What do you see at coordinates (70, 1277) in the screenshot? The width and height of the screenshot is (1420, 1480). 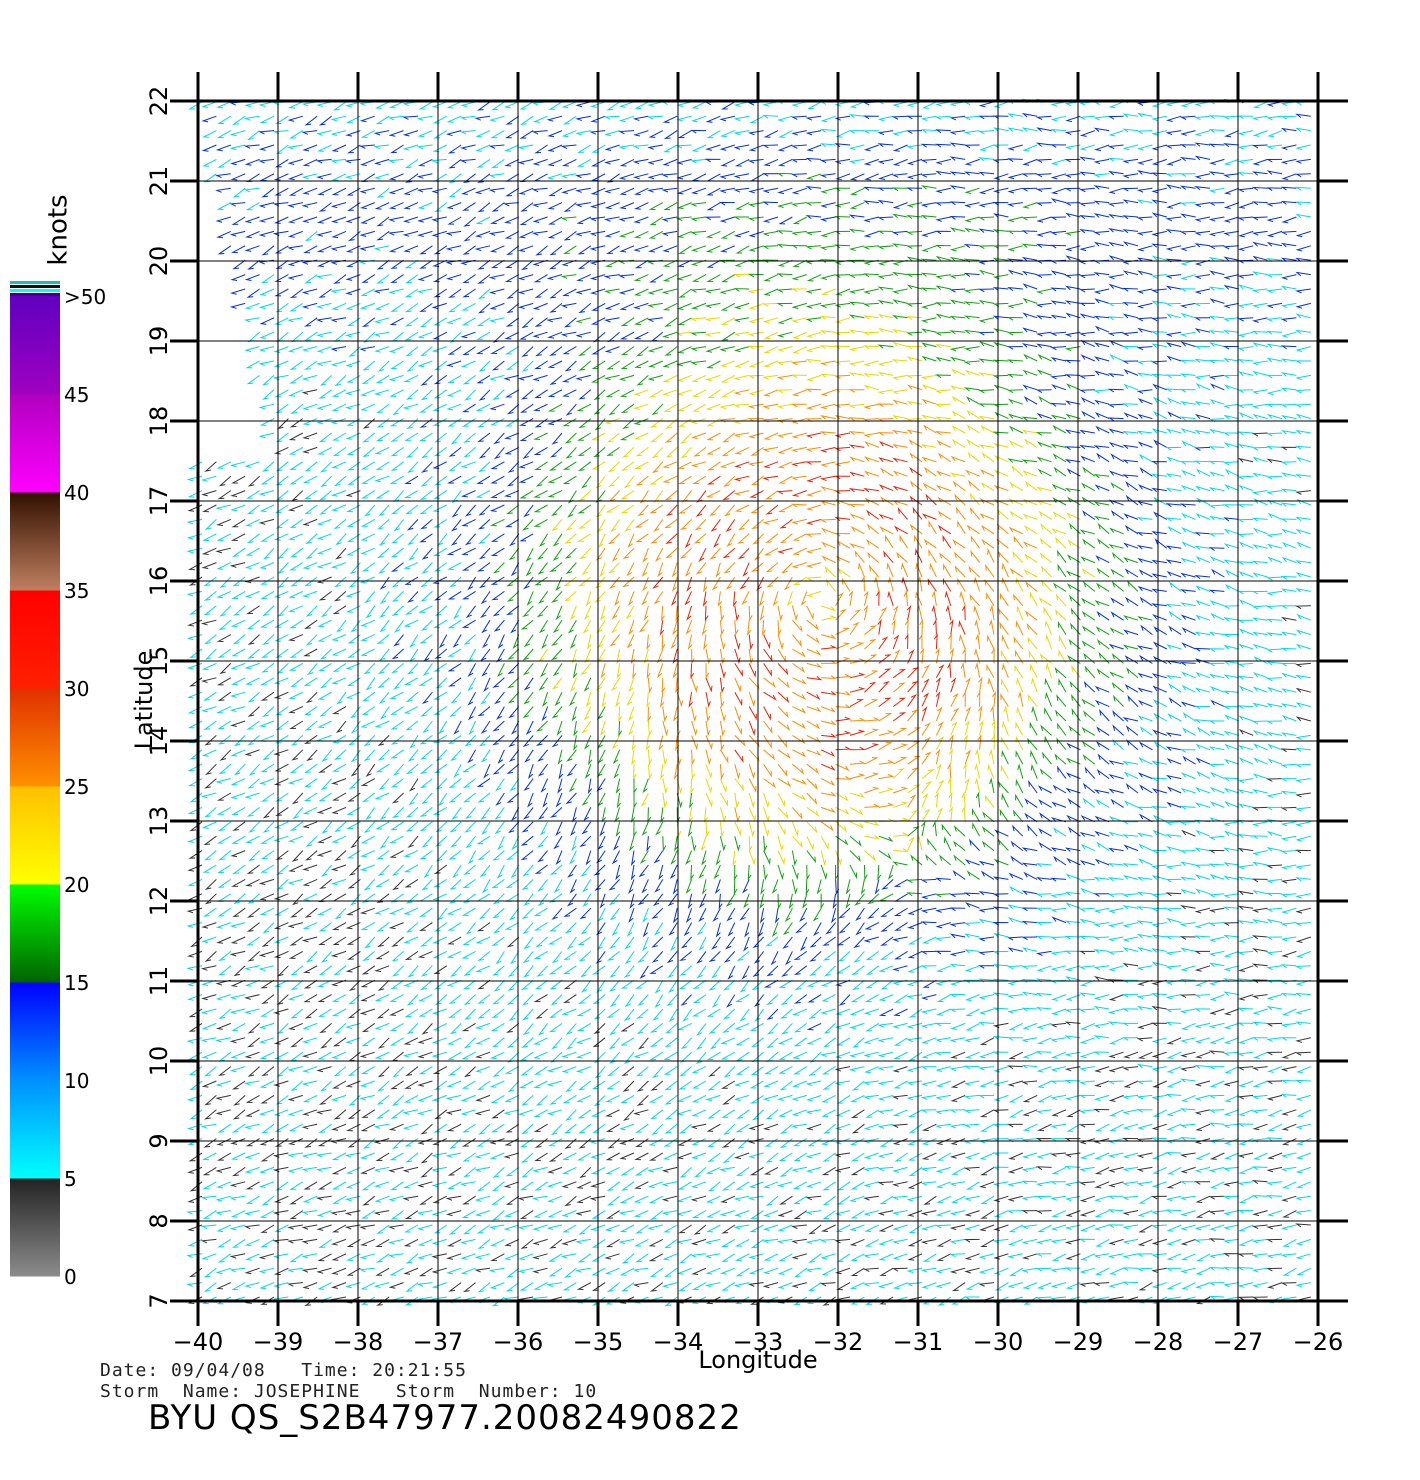 I see `colorbar-tick-label: 0` at bounding box center [70, 1277].